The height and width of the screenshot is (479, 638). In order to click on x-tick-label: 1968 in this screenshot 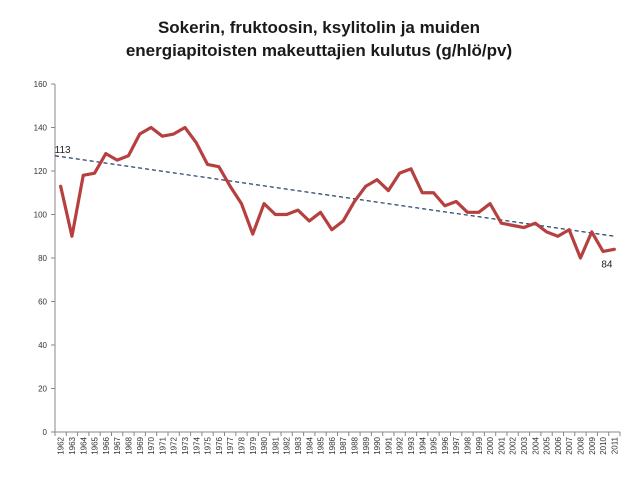, I will do `click(128, 445)`.